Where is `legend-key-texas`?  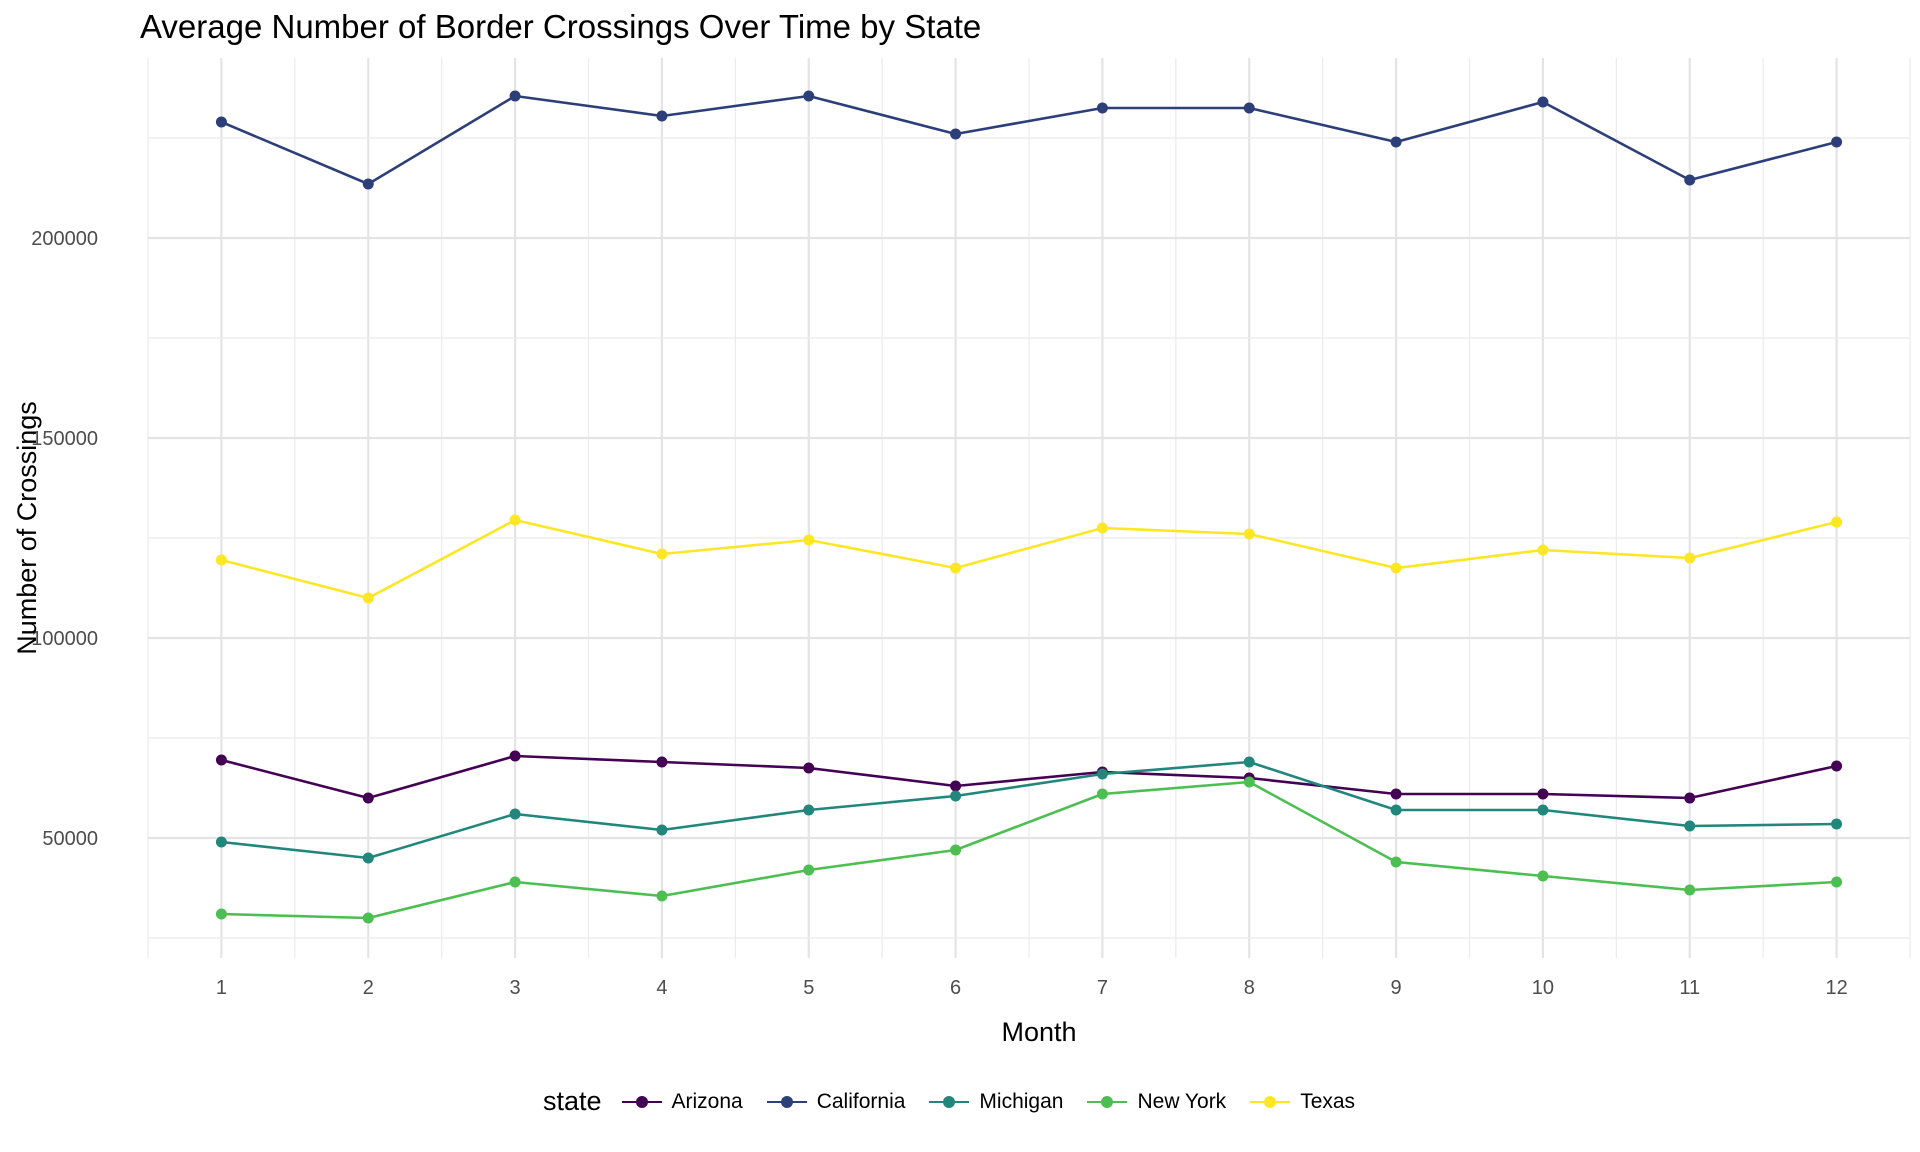
legend-key-texas is located at coordinates (1270, 1102).